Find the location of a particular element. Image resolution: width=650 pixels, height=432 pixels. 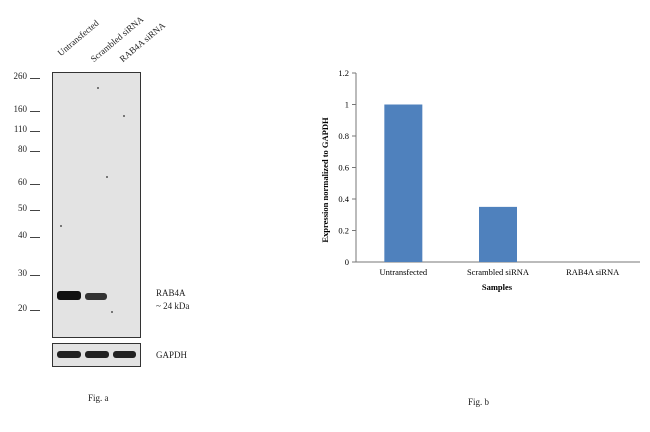

main-blot-panel is located at coordinates (96, 205).